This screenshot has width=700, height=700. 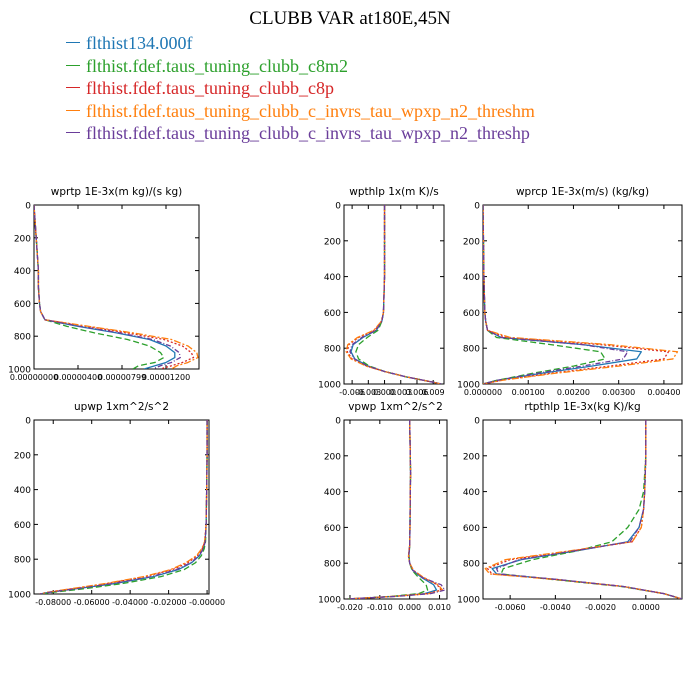 I want to click on panel-title: rtpthlp 1E-3x(kg K)/kg, so click(x=582, y=407).